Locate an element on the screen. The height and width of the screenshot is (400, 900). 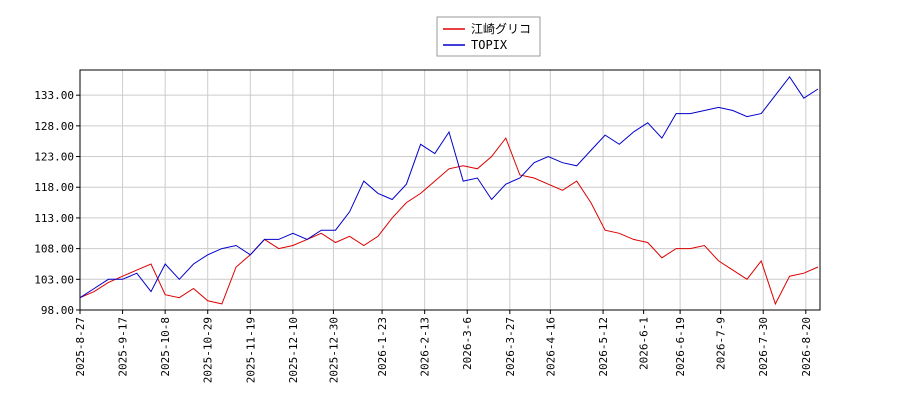
x-tick-label: 2026-1-23 is located at coordinates (382, 347).